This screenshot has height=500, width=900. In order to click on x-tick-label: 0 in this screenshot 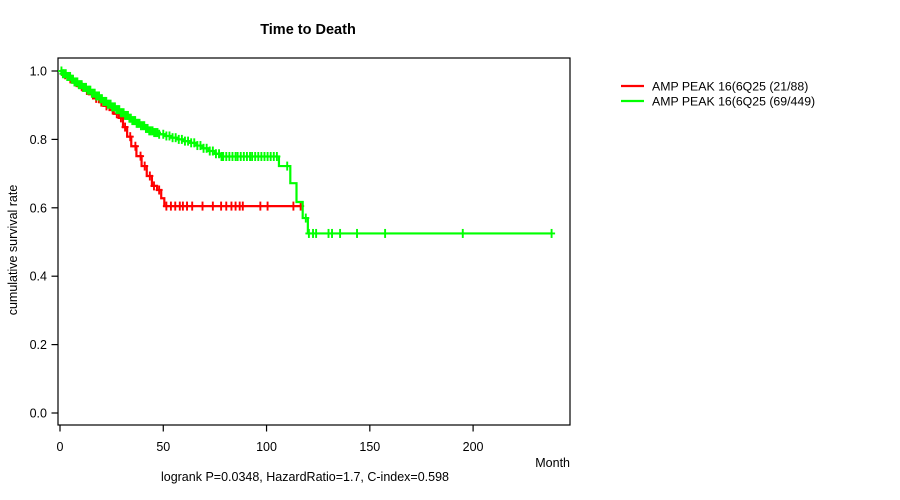, I will do `click(60, 447)`.